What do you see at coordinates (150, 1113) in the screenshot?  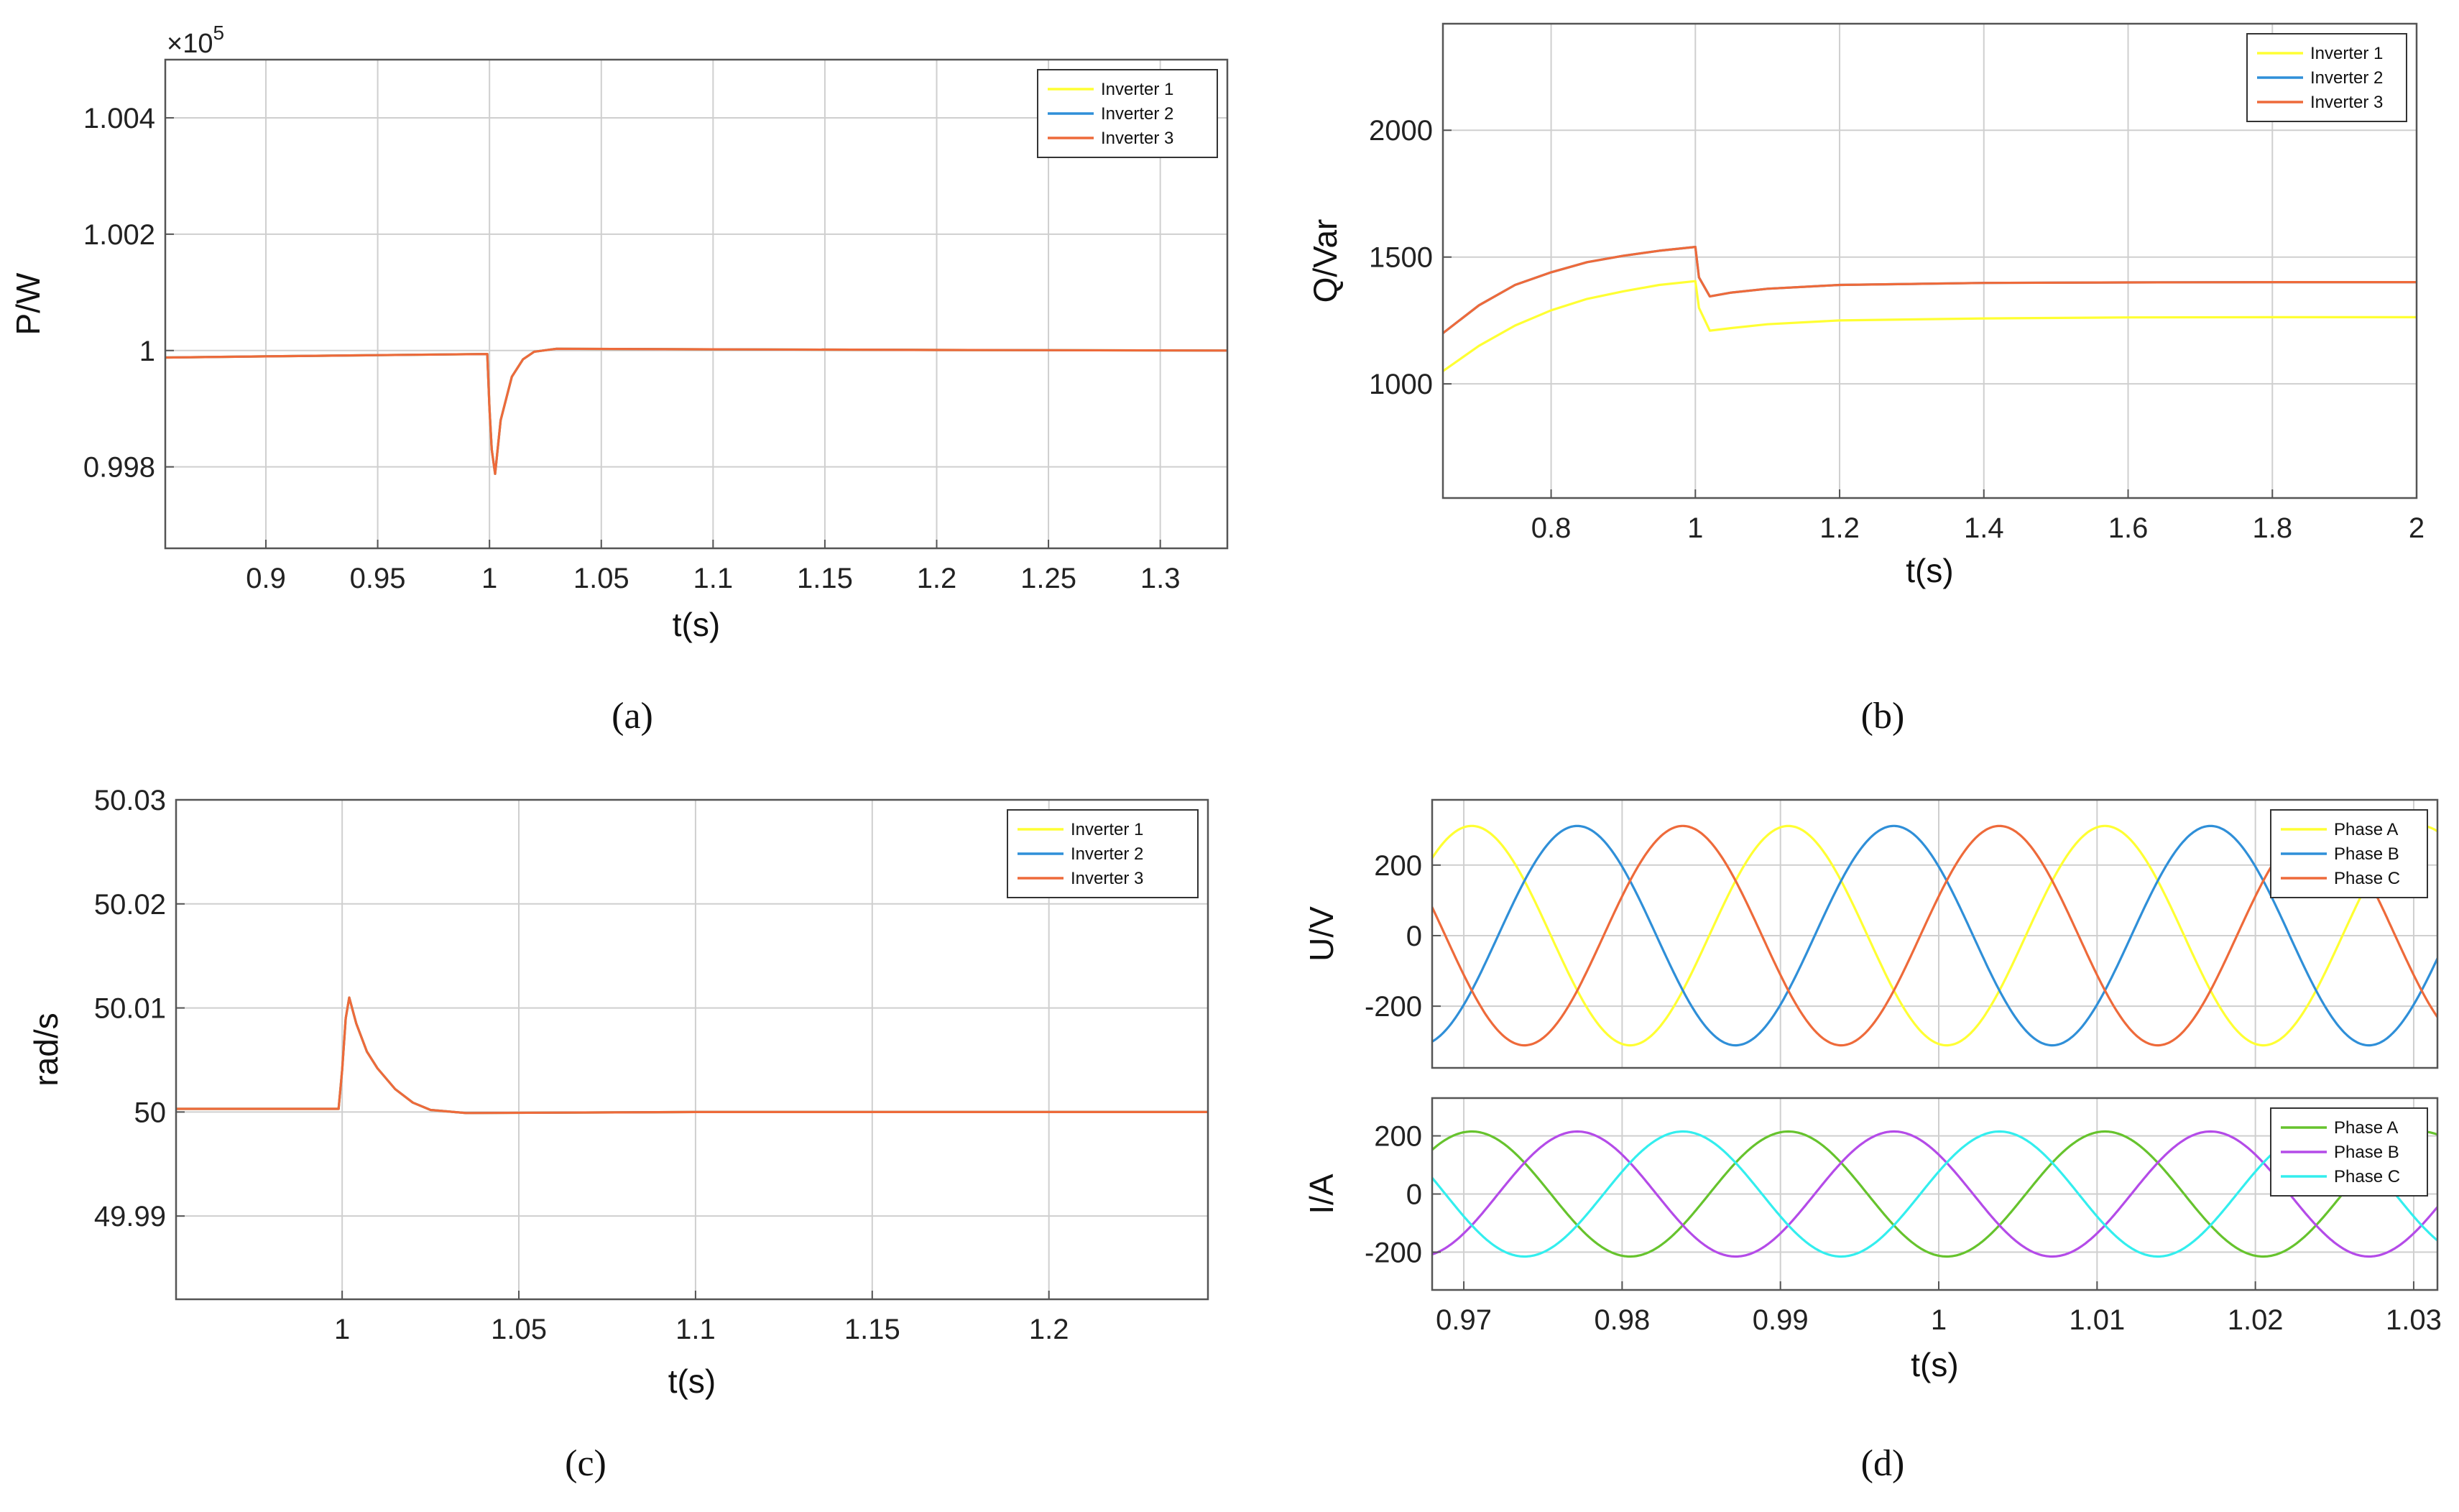 I see `y-tick-label: 50` at bounding box center [150, 1113].